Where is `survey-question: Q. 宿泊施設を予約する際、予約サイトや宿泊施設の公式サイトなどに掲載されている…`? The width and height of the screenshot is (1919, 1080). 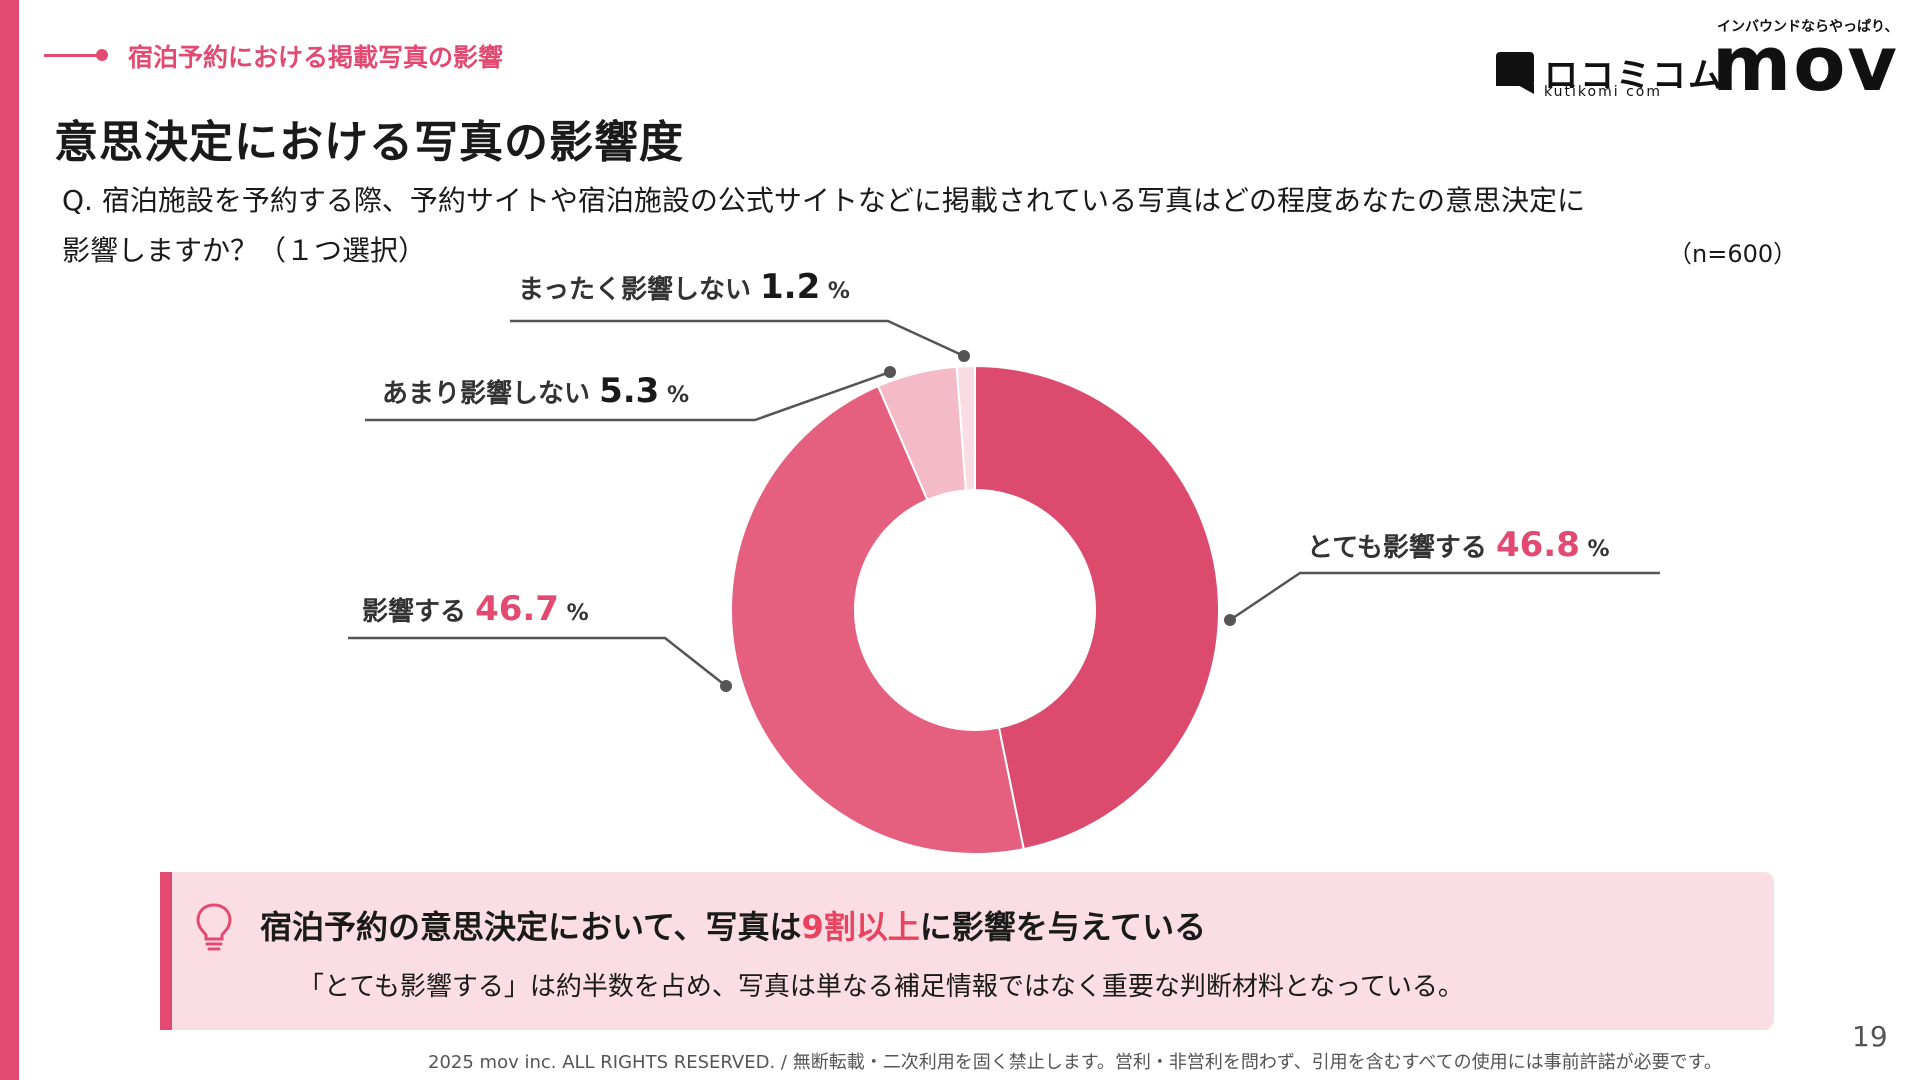 survey-question: Q. 宿泊施設を予約する際、予約サイトや宿泊施設の公式サイトなどに掲載されている… is located at coordinates (942, 226).